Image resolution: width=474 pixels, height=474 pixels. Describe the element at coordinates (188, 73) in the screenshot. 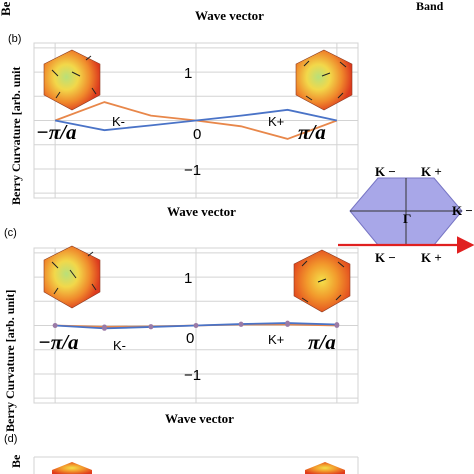

I see `panel-b-y-tick-label: 1` at that location.